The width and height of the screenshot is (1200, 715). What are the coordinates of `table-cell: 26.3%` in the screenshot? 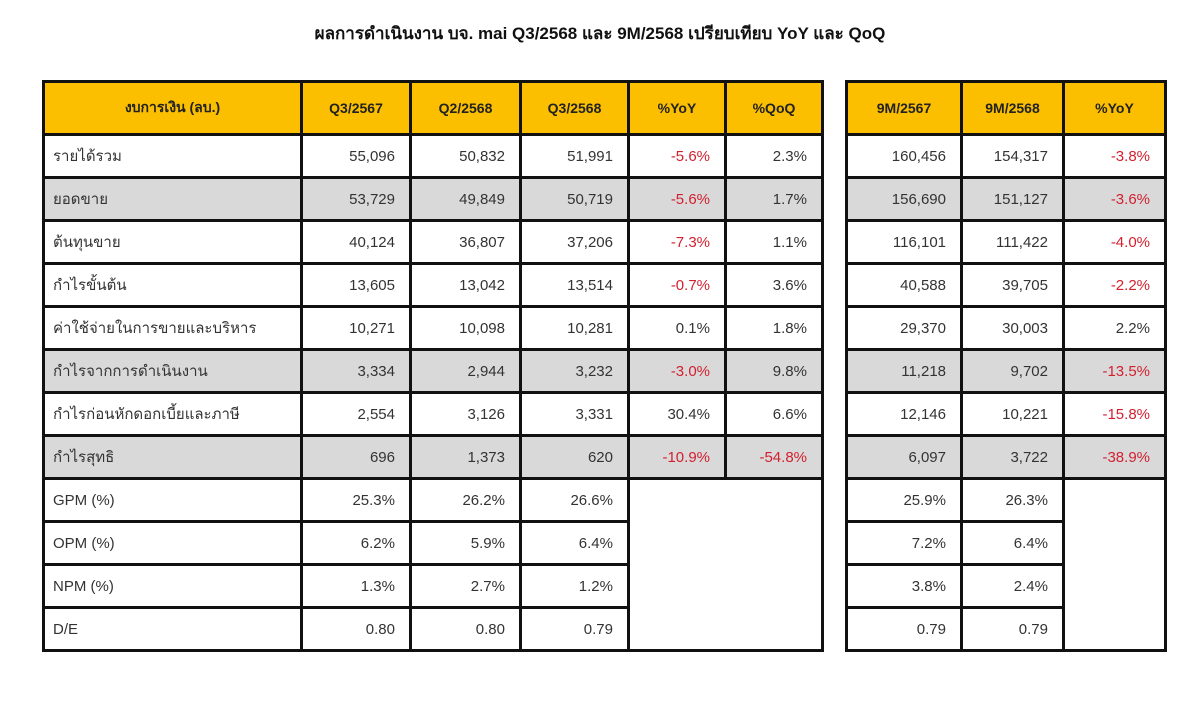 It's located at (1012, 500).